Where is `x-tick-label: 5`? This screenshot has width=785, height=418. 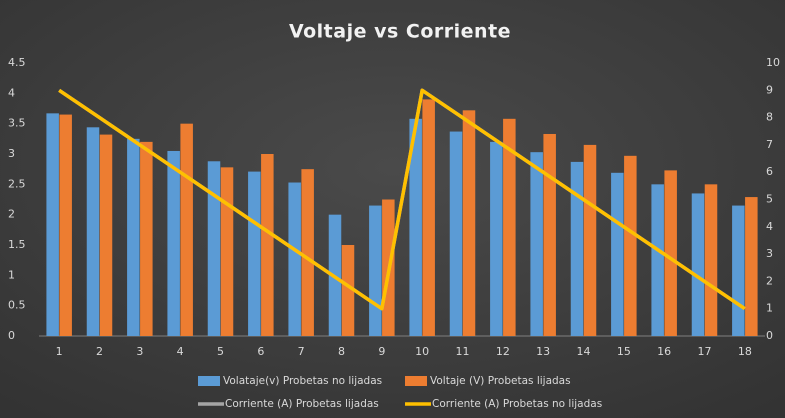
x-tick-label: 5 is located at coordinates (220, 351).